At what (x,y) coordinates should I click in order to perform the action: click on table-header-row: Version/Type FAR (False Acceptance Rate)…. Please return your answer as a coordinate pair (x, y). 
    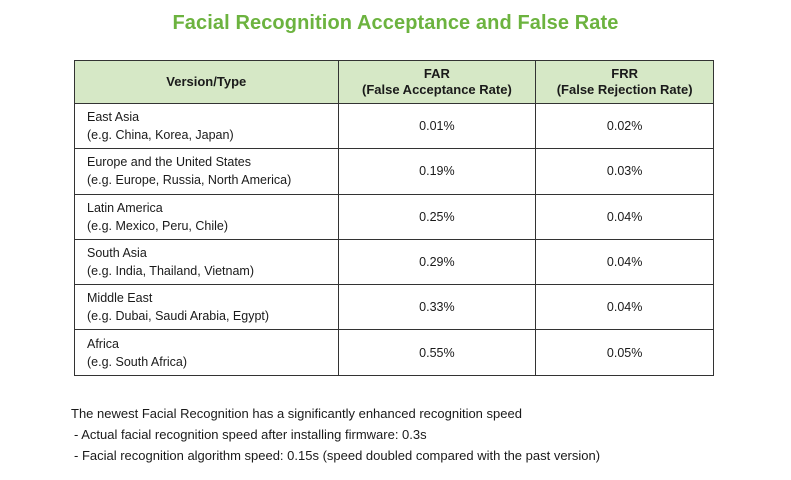
    Looking at the image, I should click on (394, 82).